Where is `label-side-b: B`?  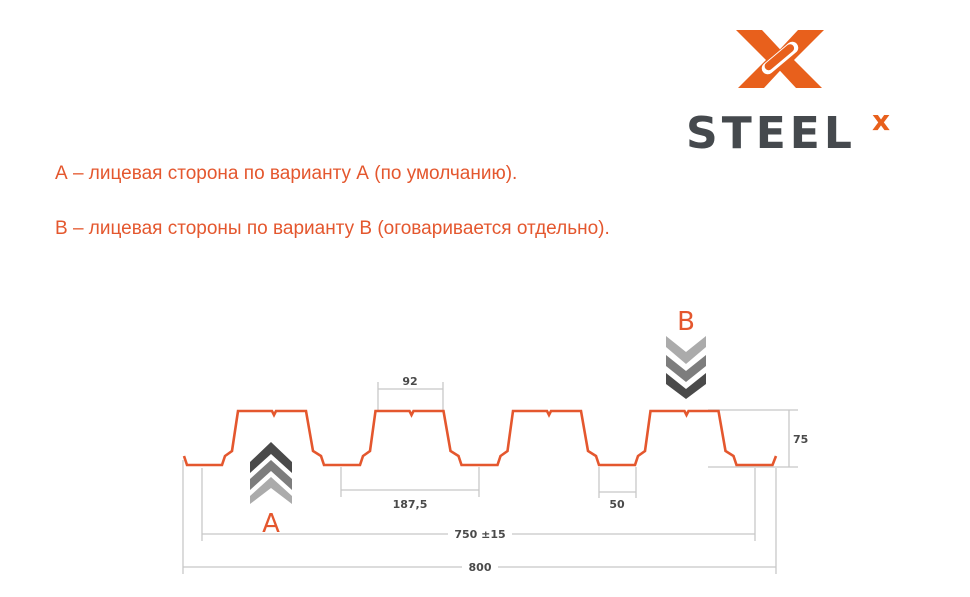 label-side-b: B is located at coordinates (686, 322).